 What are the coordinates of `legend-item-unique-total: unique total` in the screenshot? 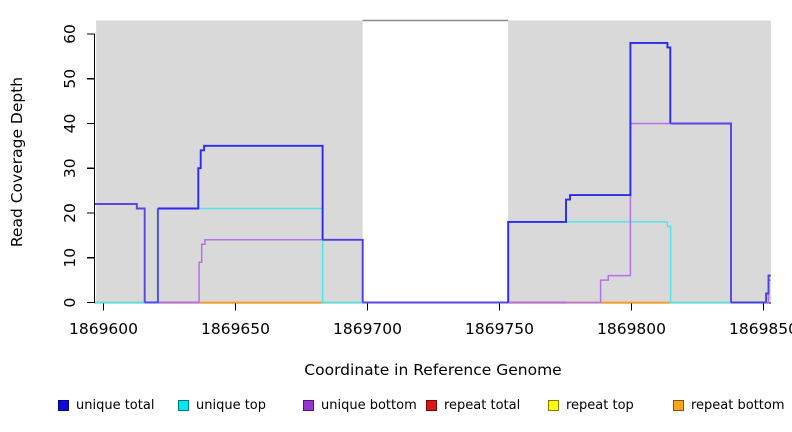 It's located at (106, 405).